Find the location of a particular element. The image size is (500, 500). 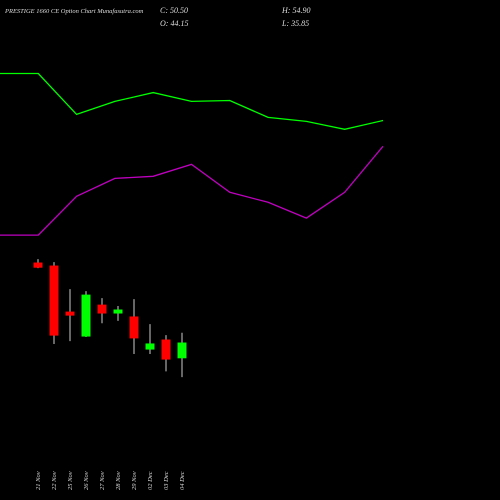

x-tick-label: 25 Nov is located at coordinates (70, 480).